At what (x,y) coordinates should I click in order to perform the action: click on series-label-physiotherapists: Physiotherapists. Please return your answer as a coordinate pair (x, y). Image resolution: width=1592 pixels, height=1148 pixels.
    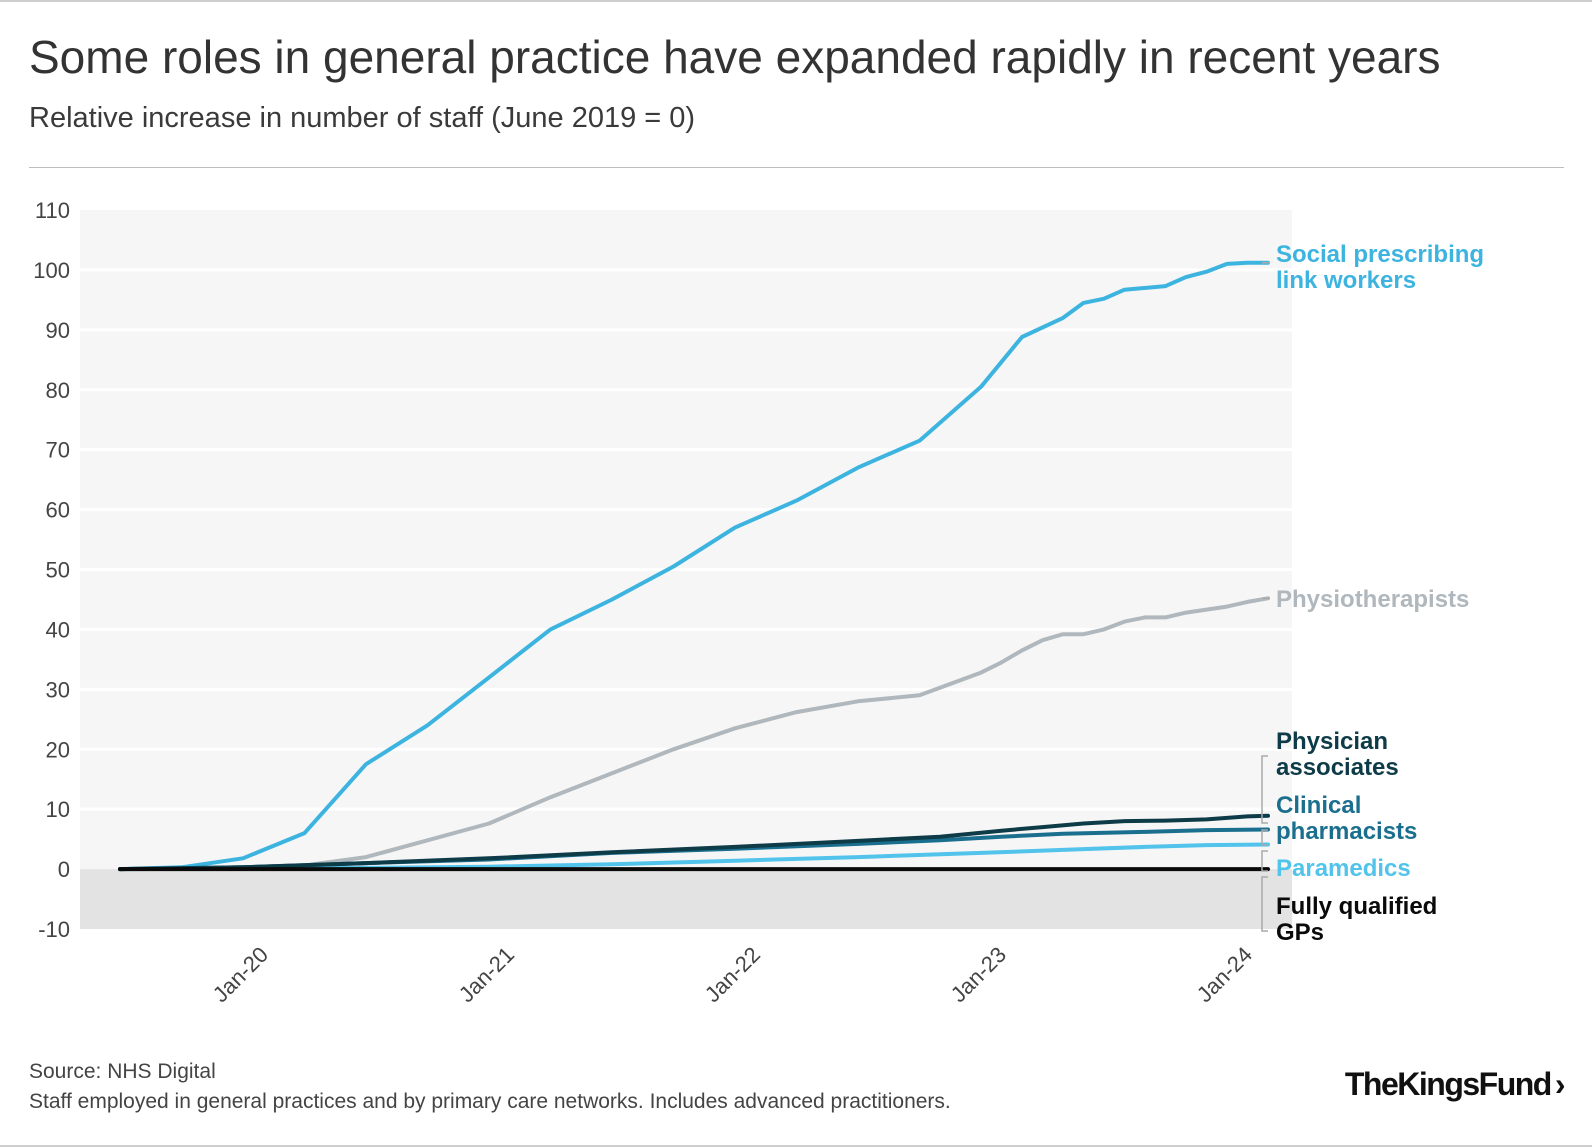
    Looking at the image, I should click on (1372, 599).